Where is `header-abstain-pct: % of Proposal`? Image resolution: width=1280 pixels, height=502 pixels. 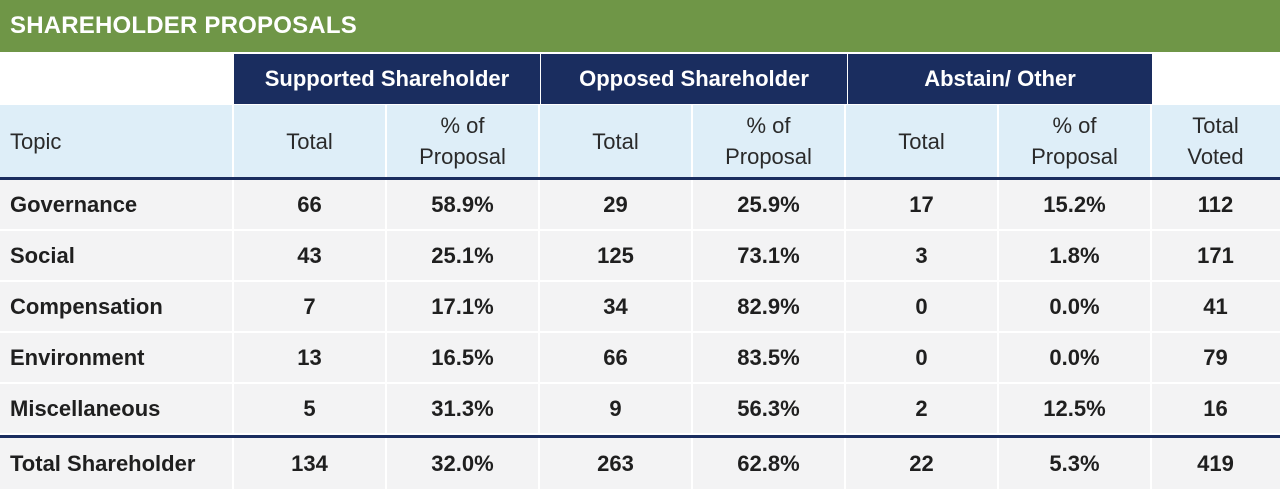
header-abstain-pct: % of Proposal is located at coordinates (1075, 141).